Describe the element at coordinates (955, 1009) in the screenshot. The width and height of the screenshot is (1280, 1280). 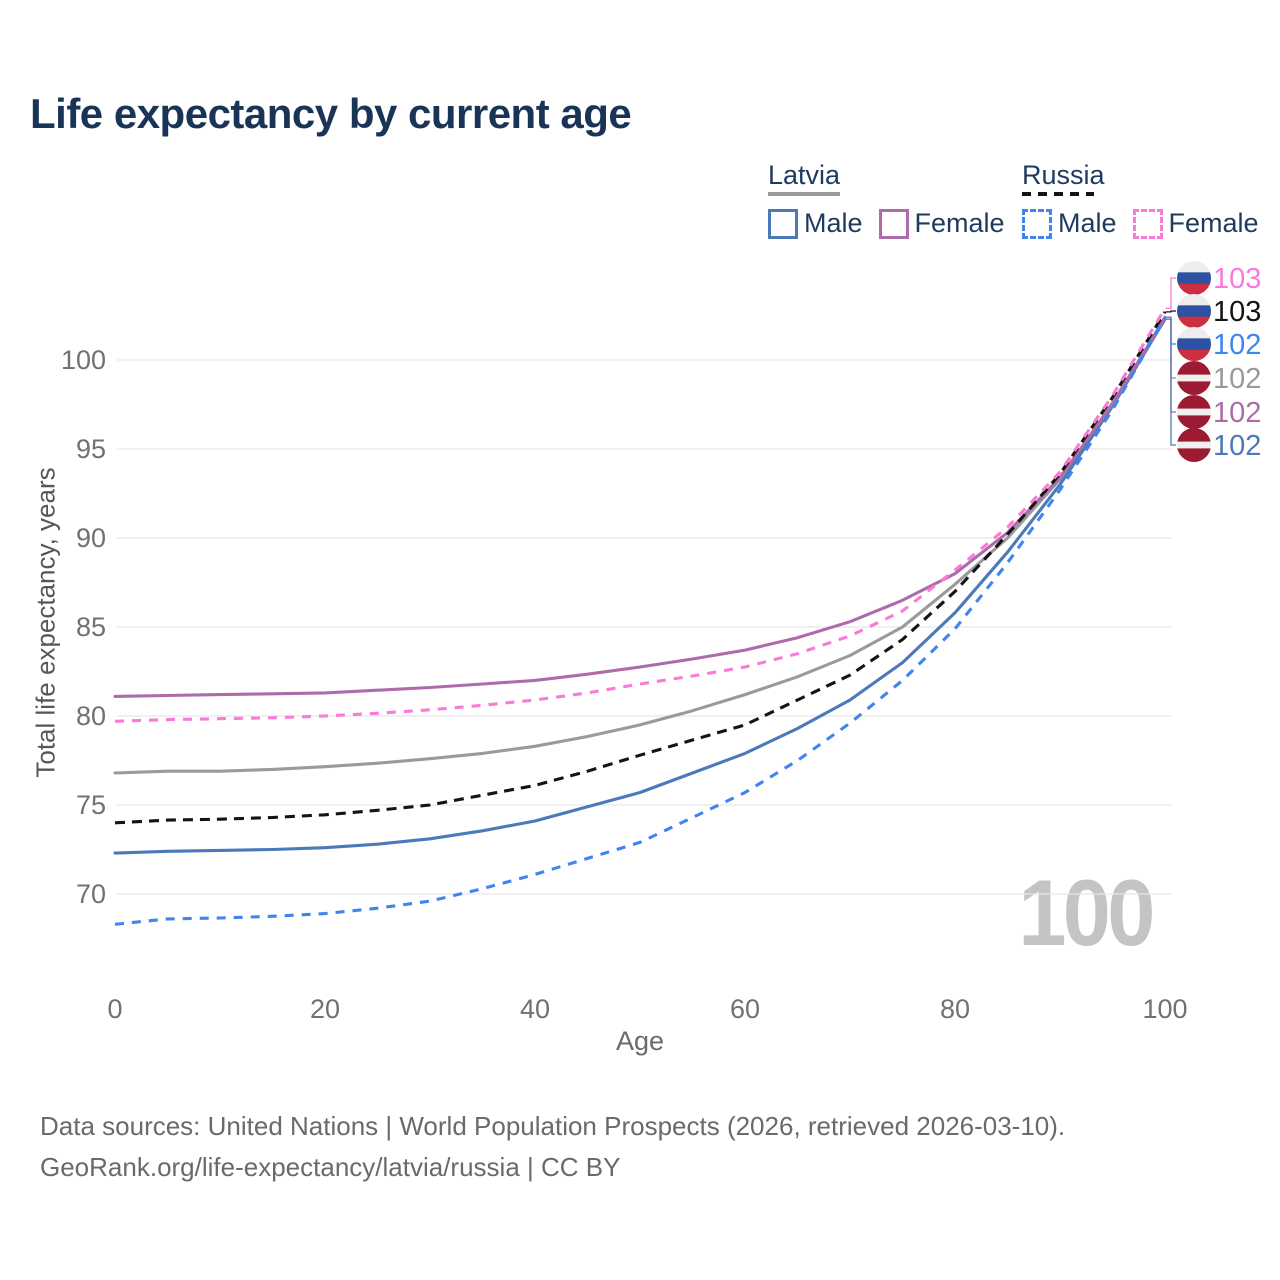
I see `x-tick-label: 80` at that location.